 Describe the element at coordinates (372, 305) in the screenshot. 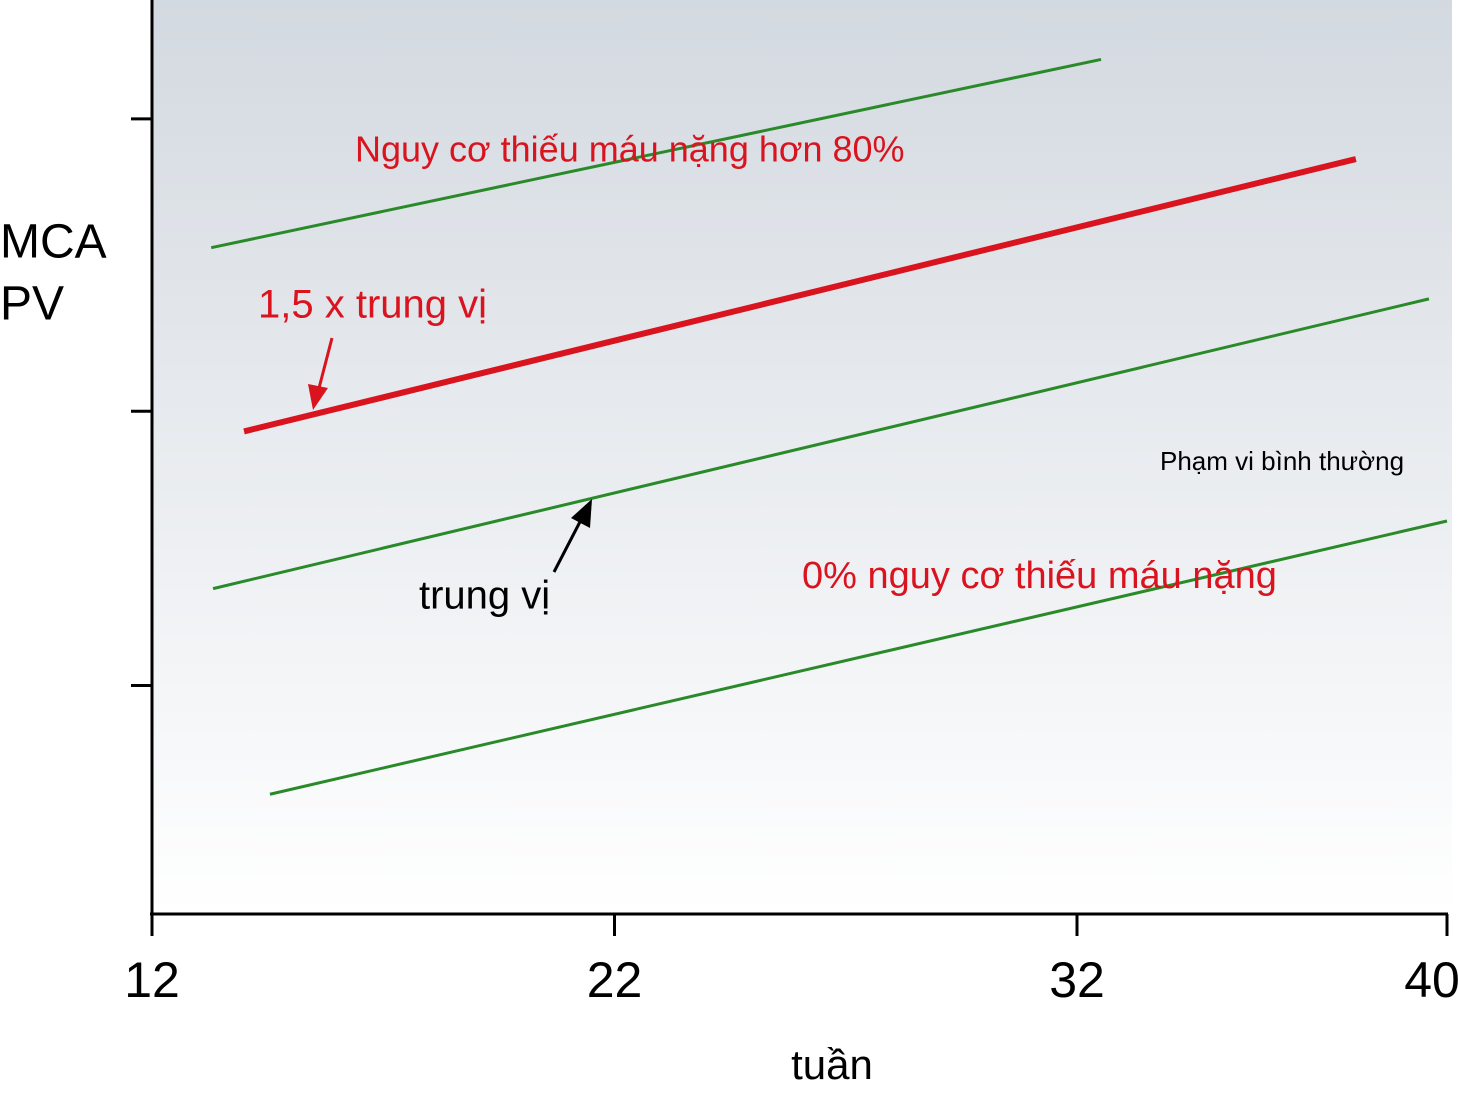

I see `annotation: 1,5 x trung vị` at that location.